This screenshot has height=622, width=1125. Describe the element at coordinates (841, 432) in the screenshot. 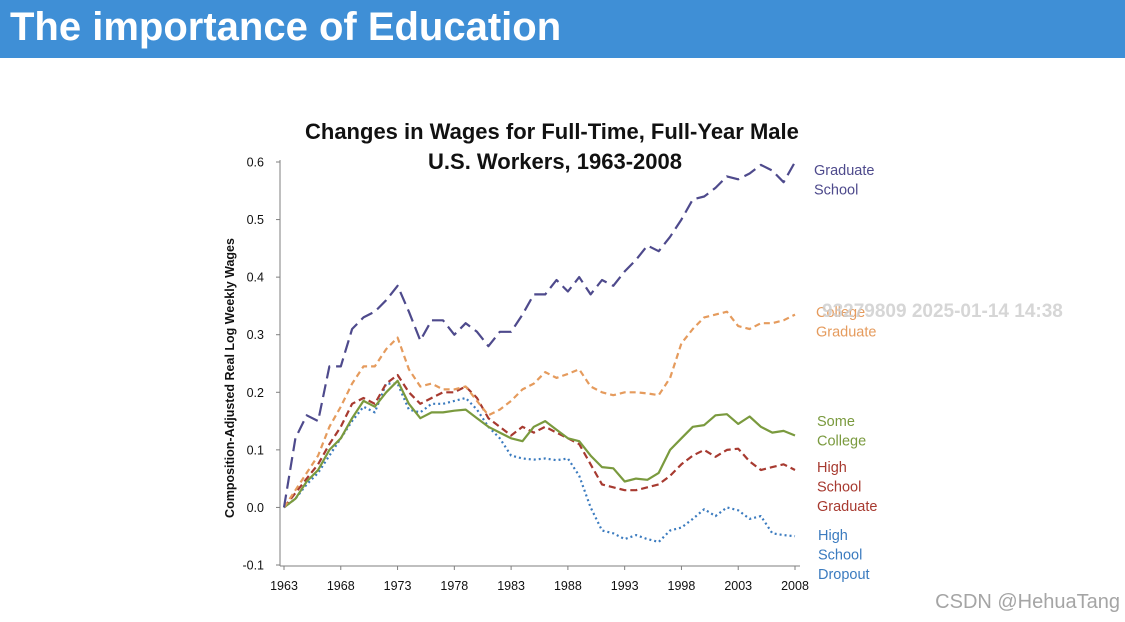

I see `series-label-some-college: Some College` at that location.